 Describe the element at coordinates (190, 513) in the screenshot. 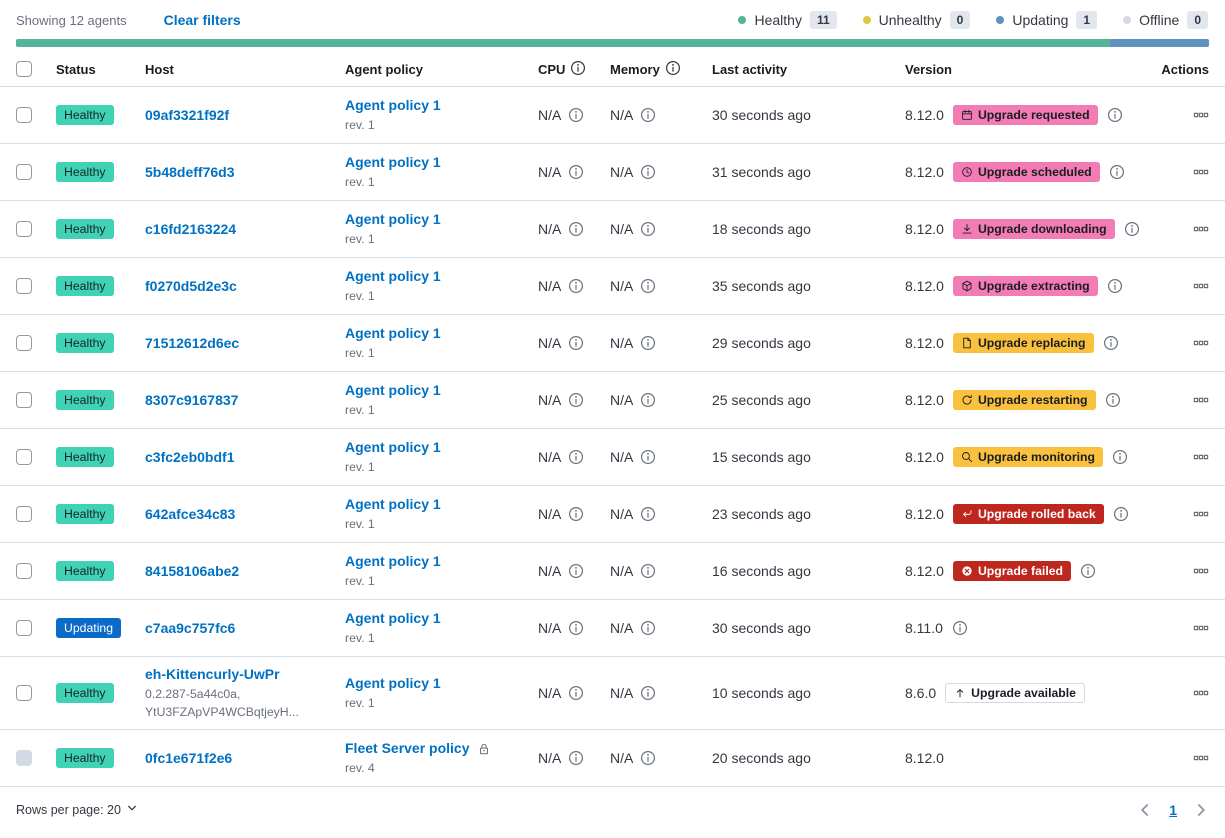

I see `host-link: 642afce34c83` at that location.